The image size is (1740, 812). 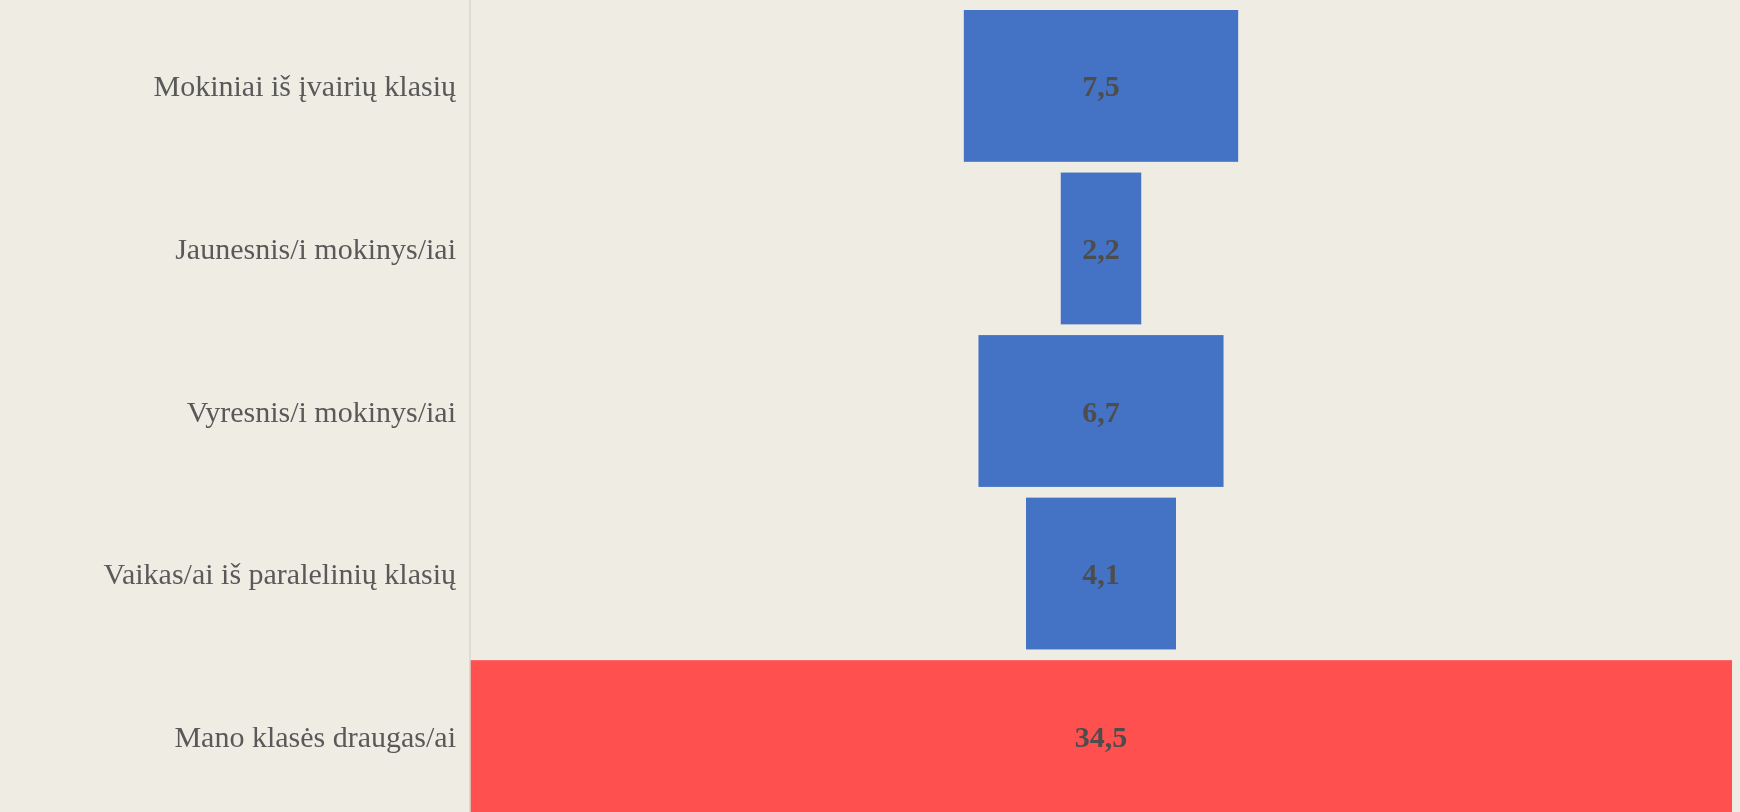 What do you see at coordinates (321, 411) in the screenshot?
I see `category-label: Vyresnis/i mokinys/iai` at bounding box center [321, 411].